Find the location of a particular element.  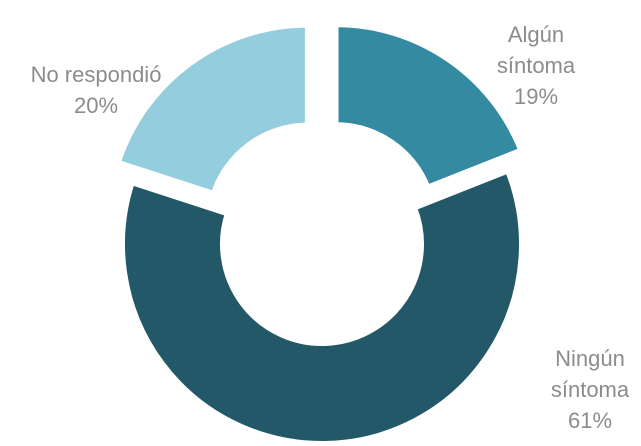

slice-label: Algún síntoma 19% is located at coordinates (536, 65).